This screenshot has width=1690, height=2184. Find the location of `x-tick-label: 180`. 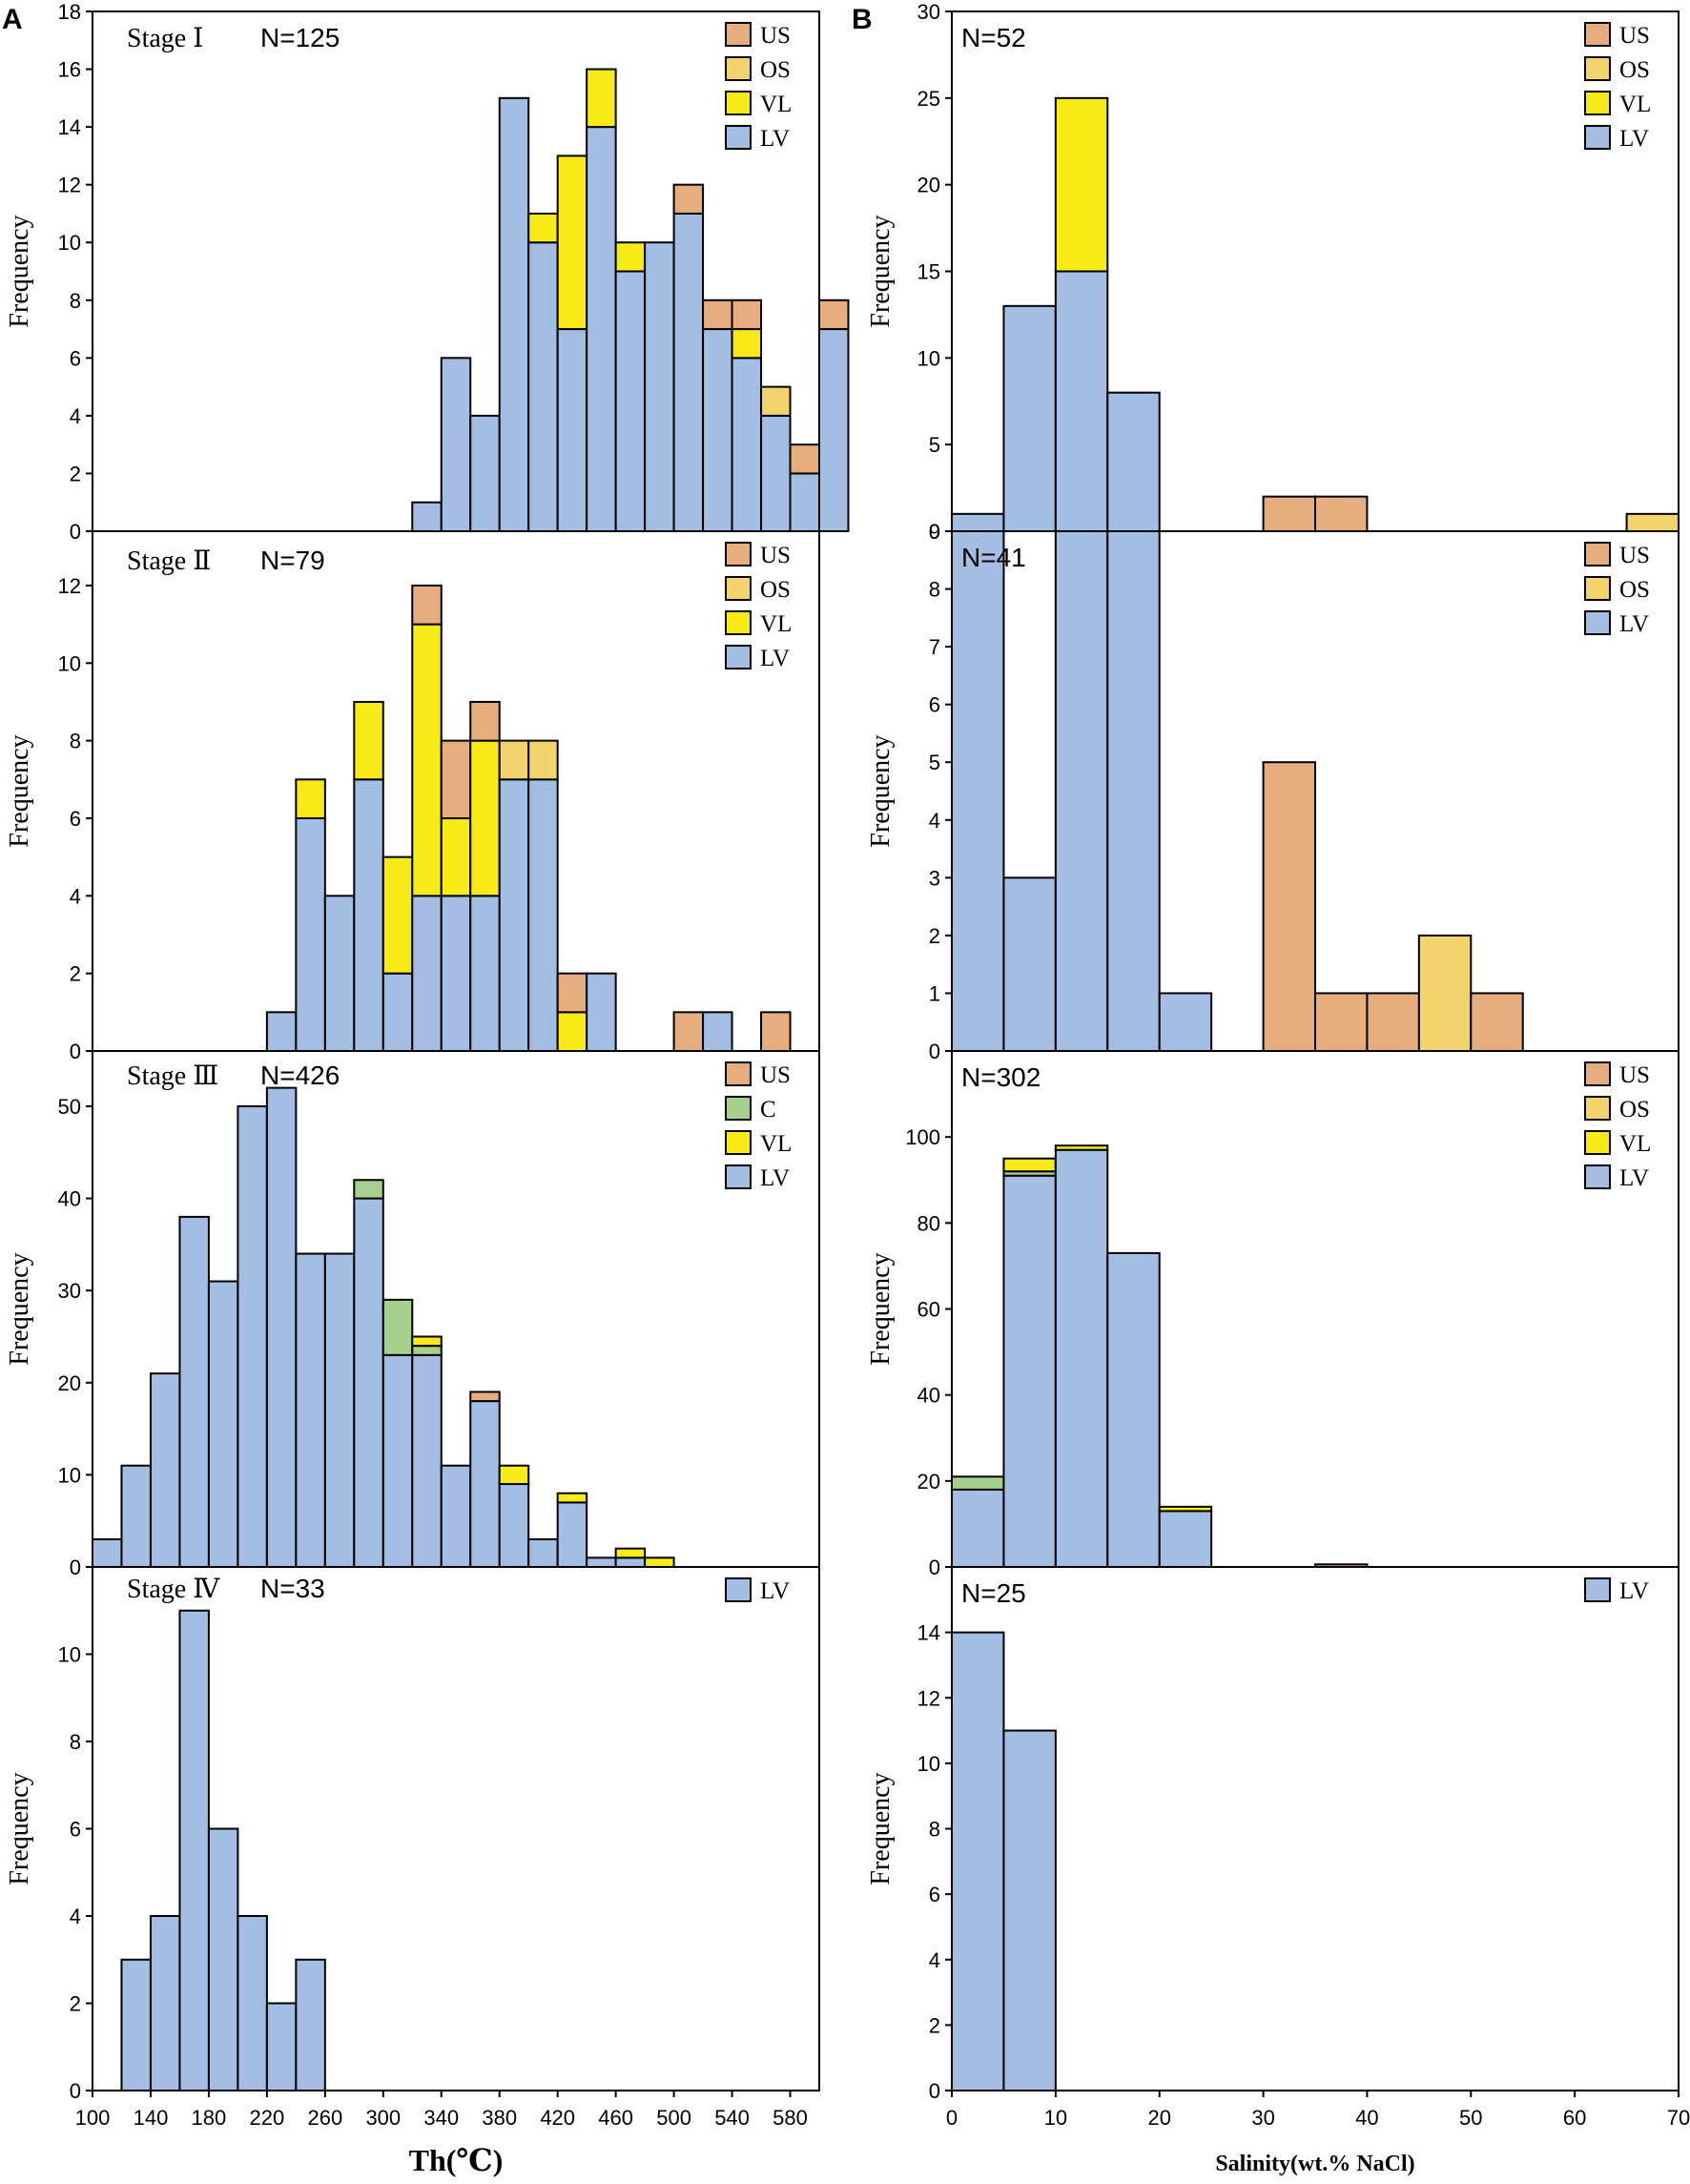

x-tick-label: 180 is located at coordinates (209, 2118).